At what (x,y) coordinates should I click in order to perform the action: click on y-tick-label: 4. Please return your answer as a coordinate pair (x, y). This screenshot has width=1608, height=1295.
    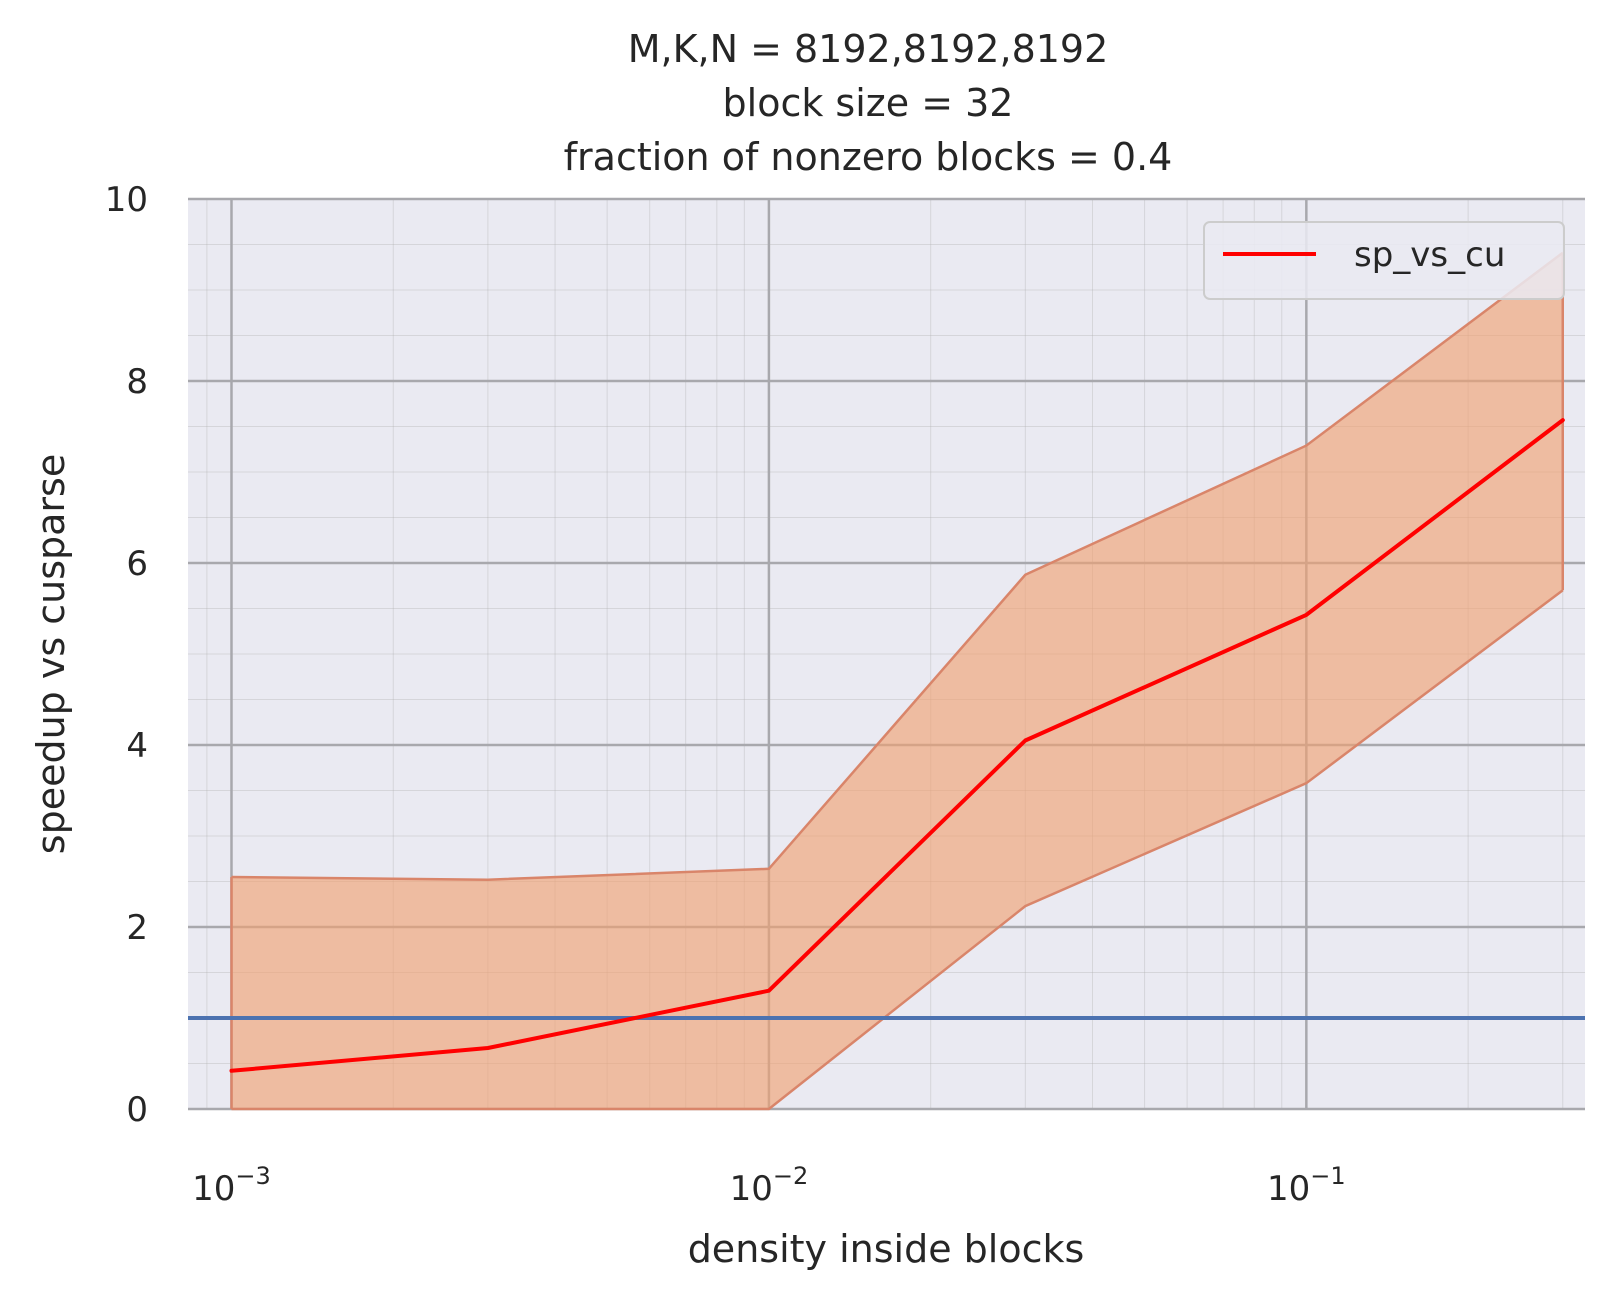
    Looking at the image, I should click on (137, 746).